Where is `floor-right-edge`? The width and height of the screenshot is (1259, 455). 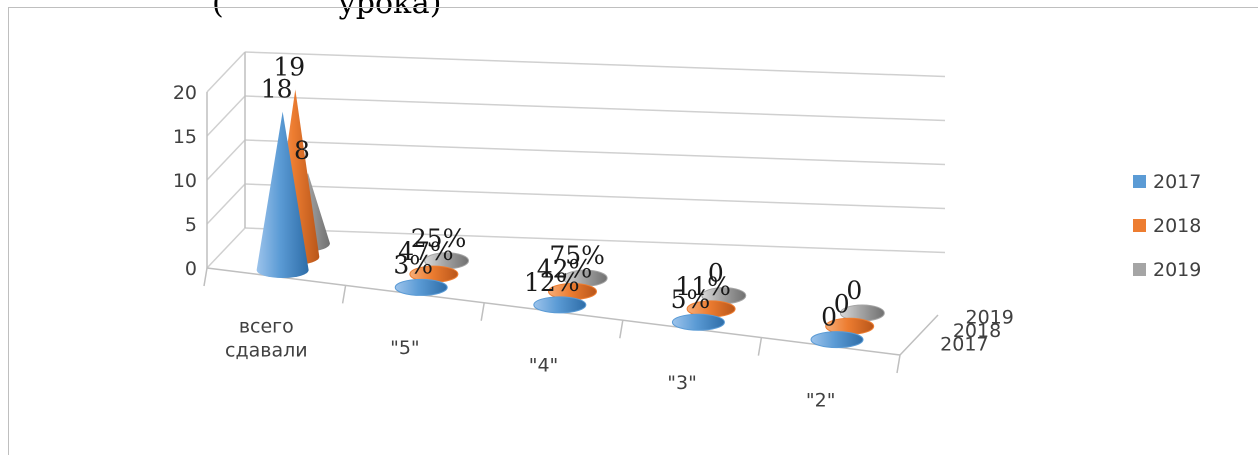 floor-right-edge is located at coordinates (919, 335).